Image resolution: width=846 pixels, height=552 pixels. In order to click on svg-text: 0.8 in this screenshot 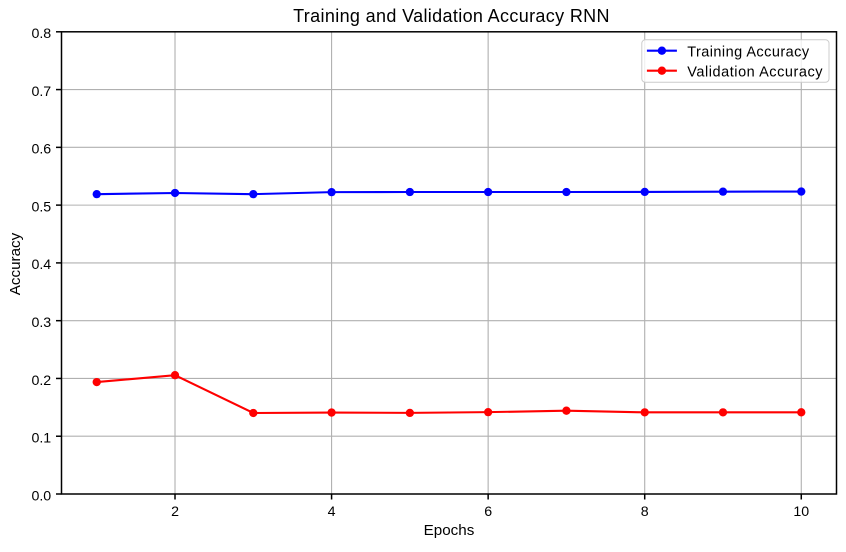, I will do `click(41, 34)`.